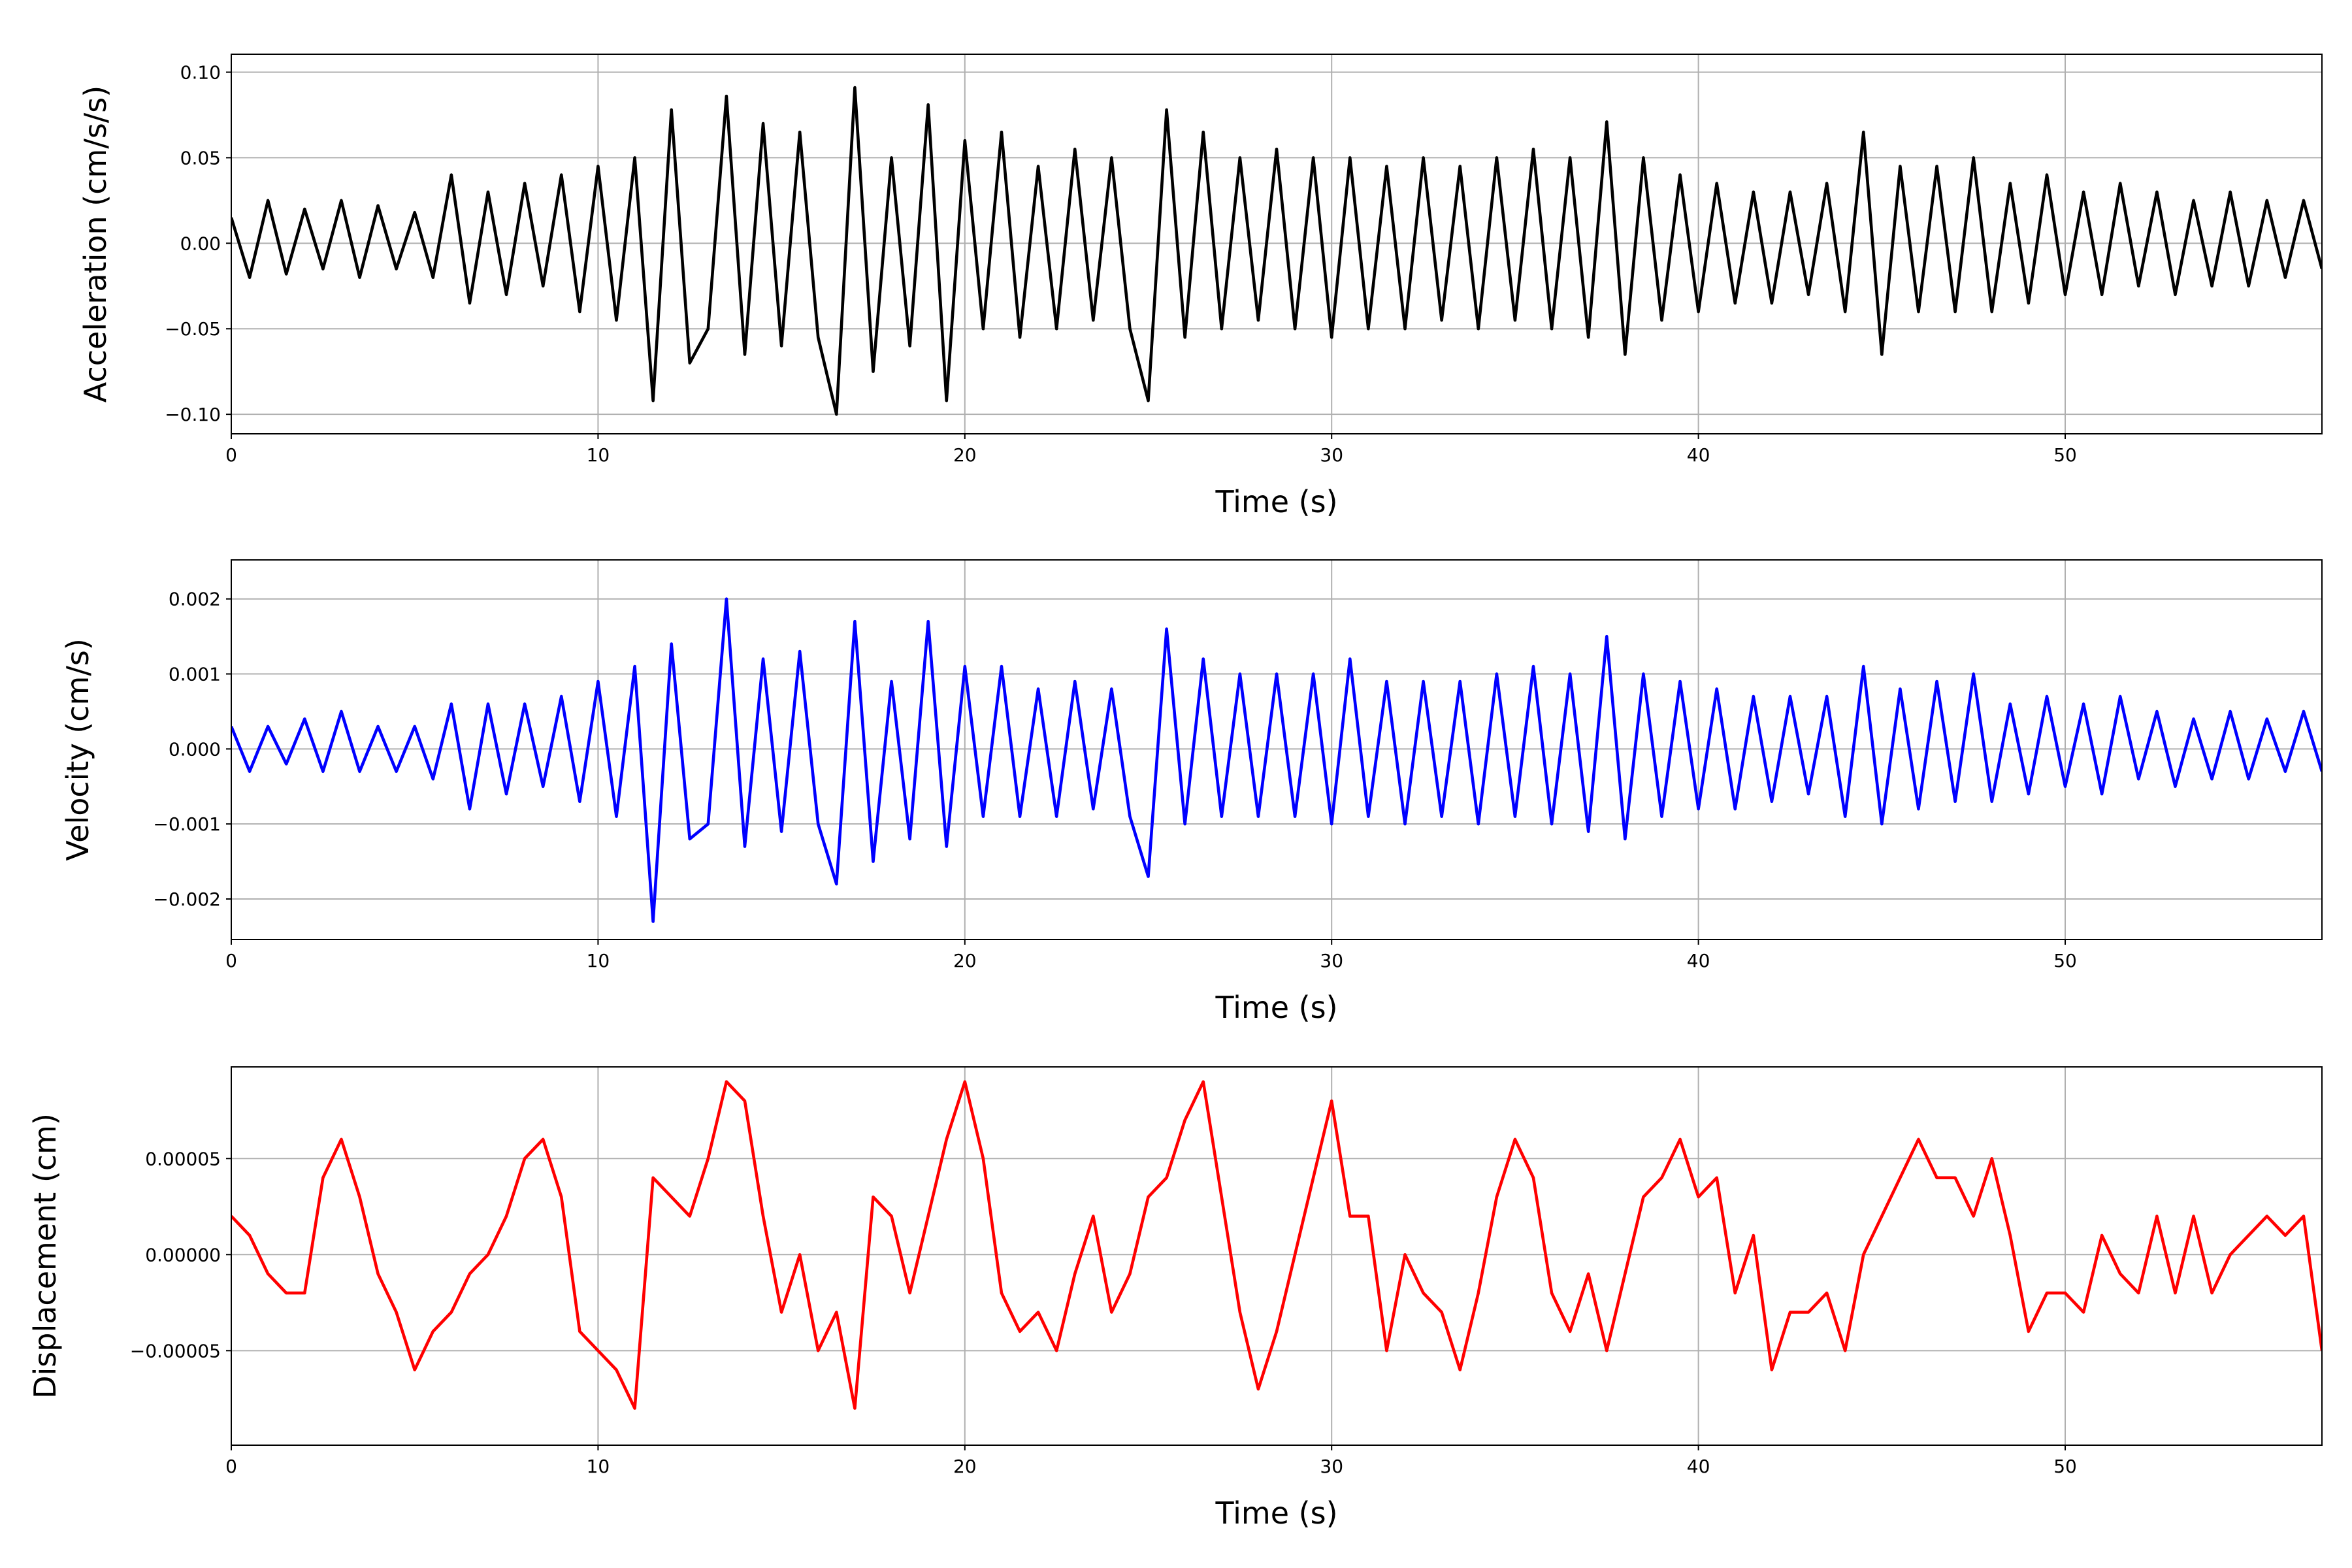 The height and width of the screenshot is (1568, 2352). I want to click on y-axis-label: Acceleration (cm/s/s), so click(95, 244).